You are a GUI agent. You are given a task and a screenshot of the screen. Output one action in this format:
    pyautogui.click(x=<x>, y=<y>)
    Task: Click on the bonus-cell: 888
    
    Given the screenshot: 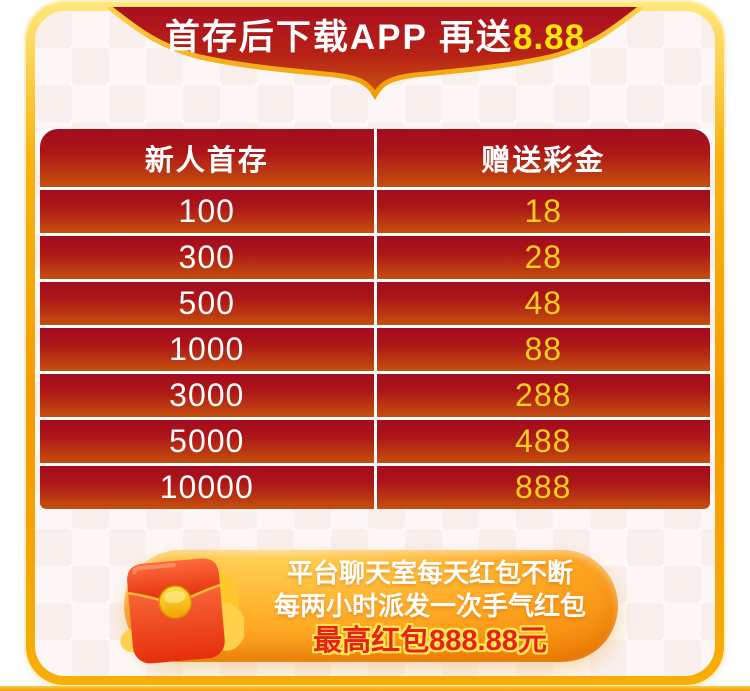 What is the action you would take?
    pyautogui.click(x=543, y=487)
    